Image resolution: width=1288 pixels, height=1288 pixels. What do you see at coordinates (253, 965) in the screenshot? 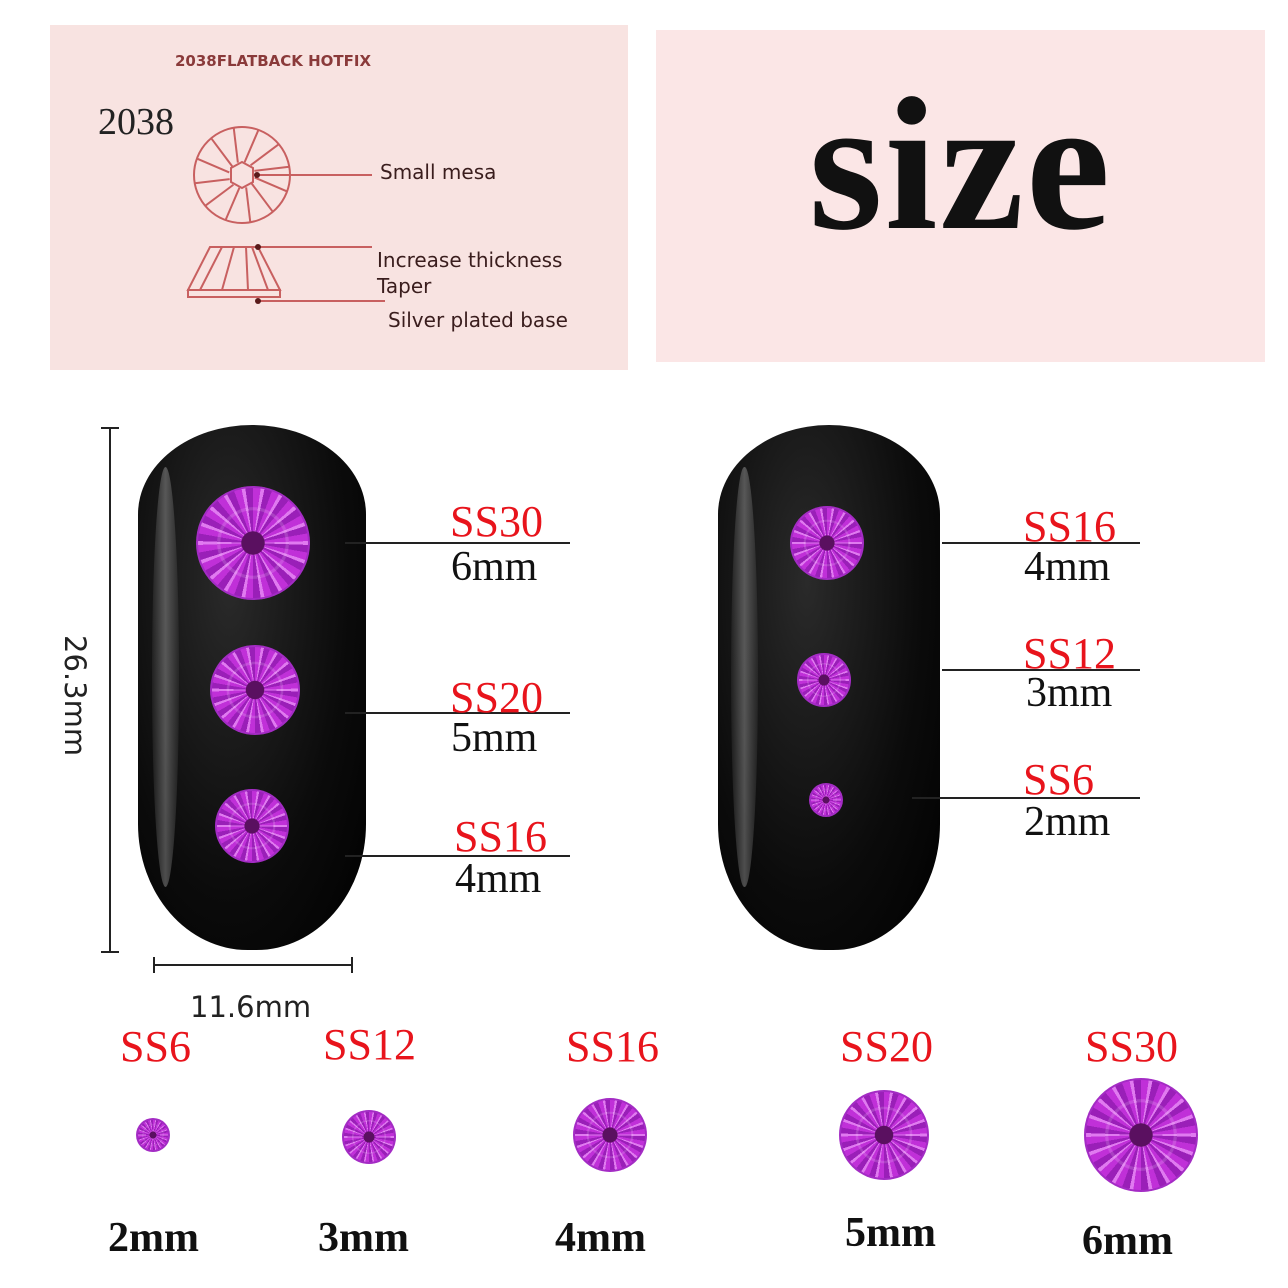
I see `width-dimension-line` at bounding box center [253, 965].